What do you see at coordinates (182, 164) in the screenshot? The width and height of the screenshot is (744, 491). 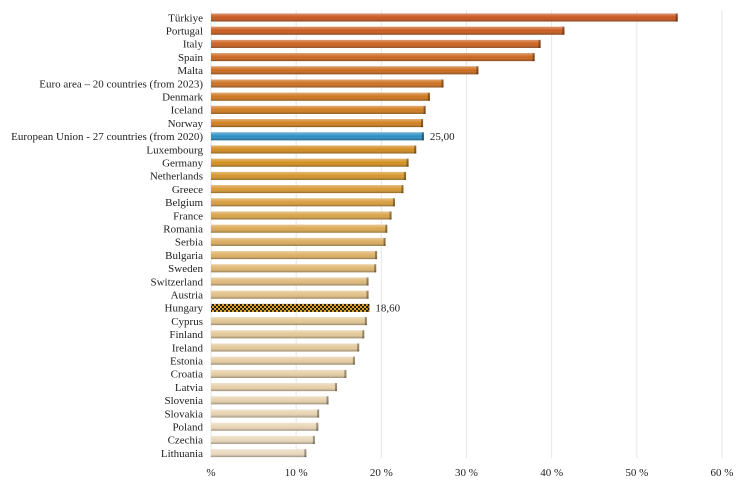 I see `category-label: Germany` at bounding box center [182, 164].